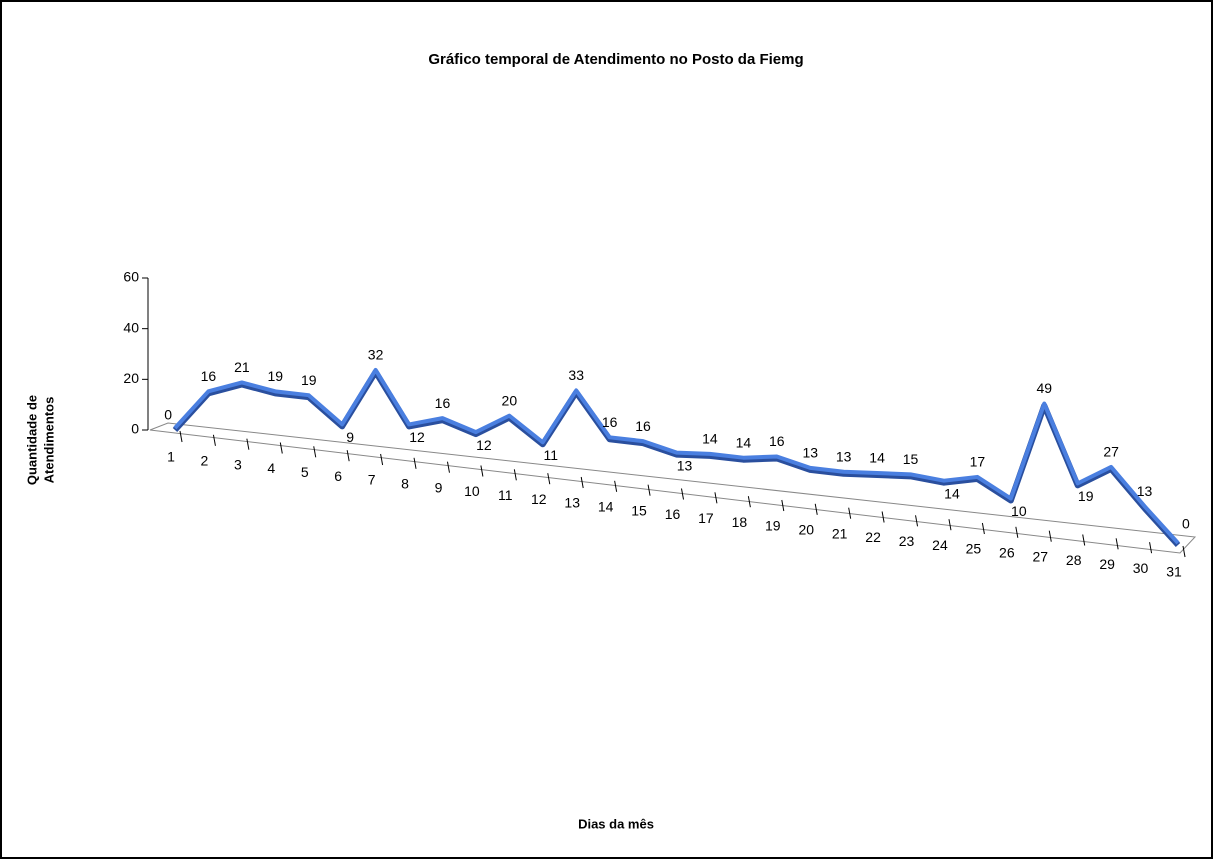 This screenshot has width=1213, height=859. What do you see at coordinates (907, 541) in the screenshot?
I see `x-tick-label: 23` at bounding box center [907, 541].